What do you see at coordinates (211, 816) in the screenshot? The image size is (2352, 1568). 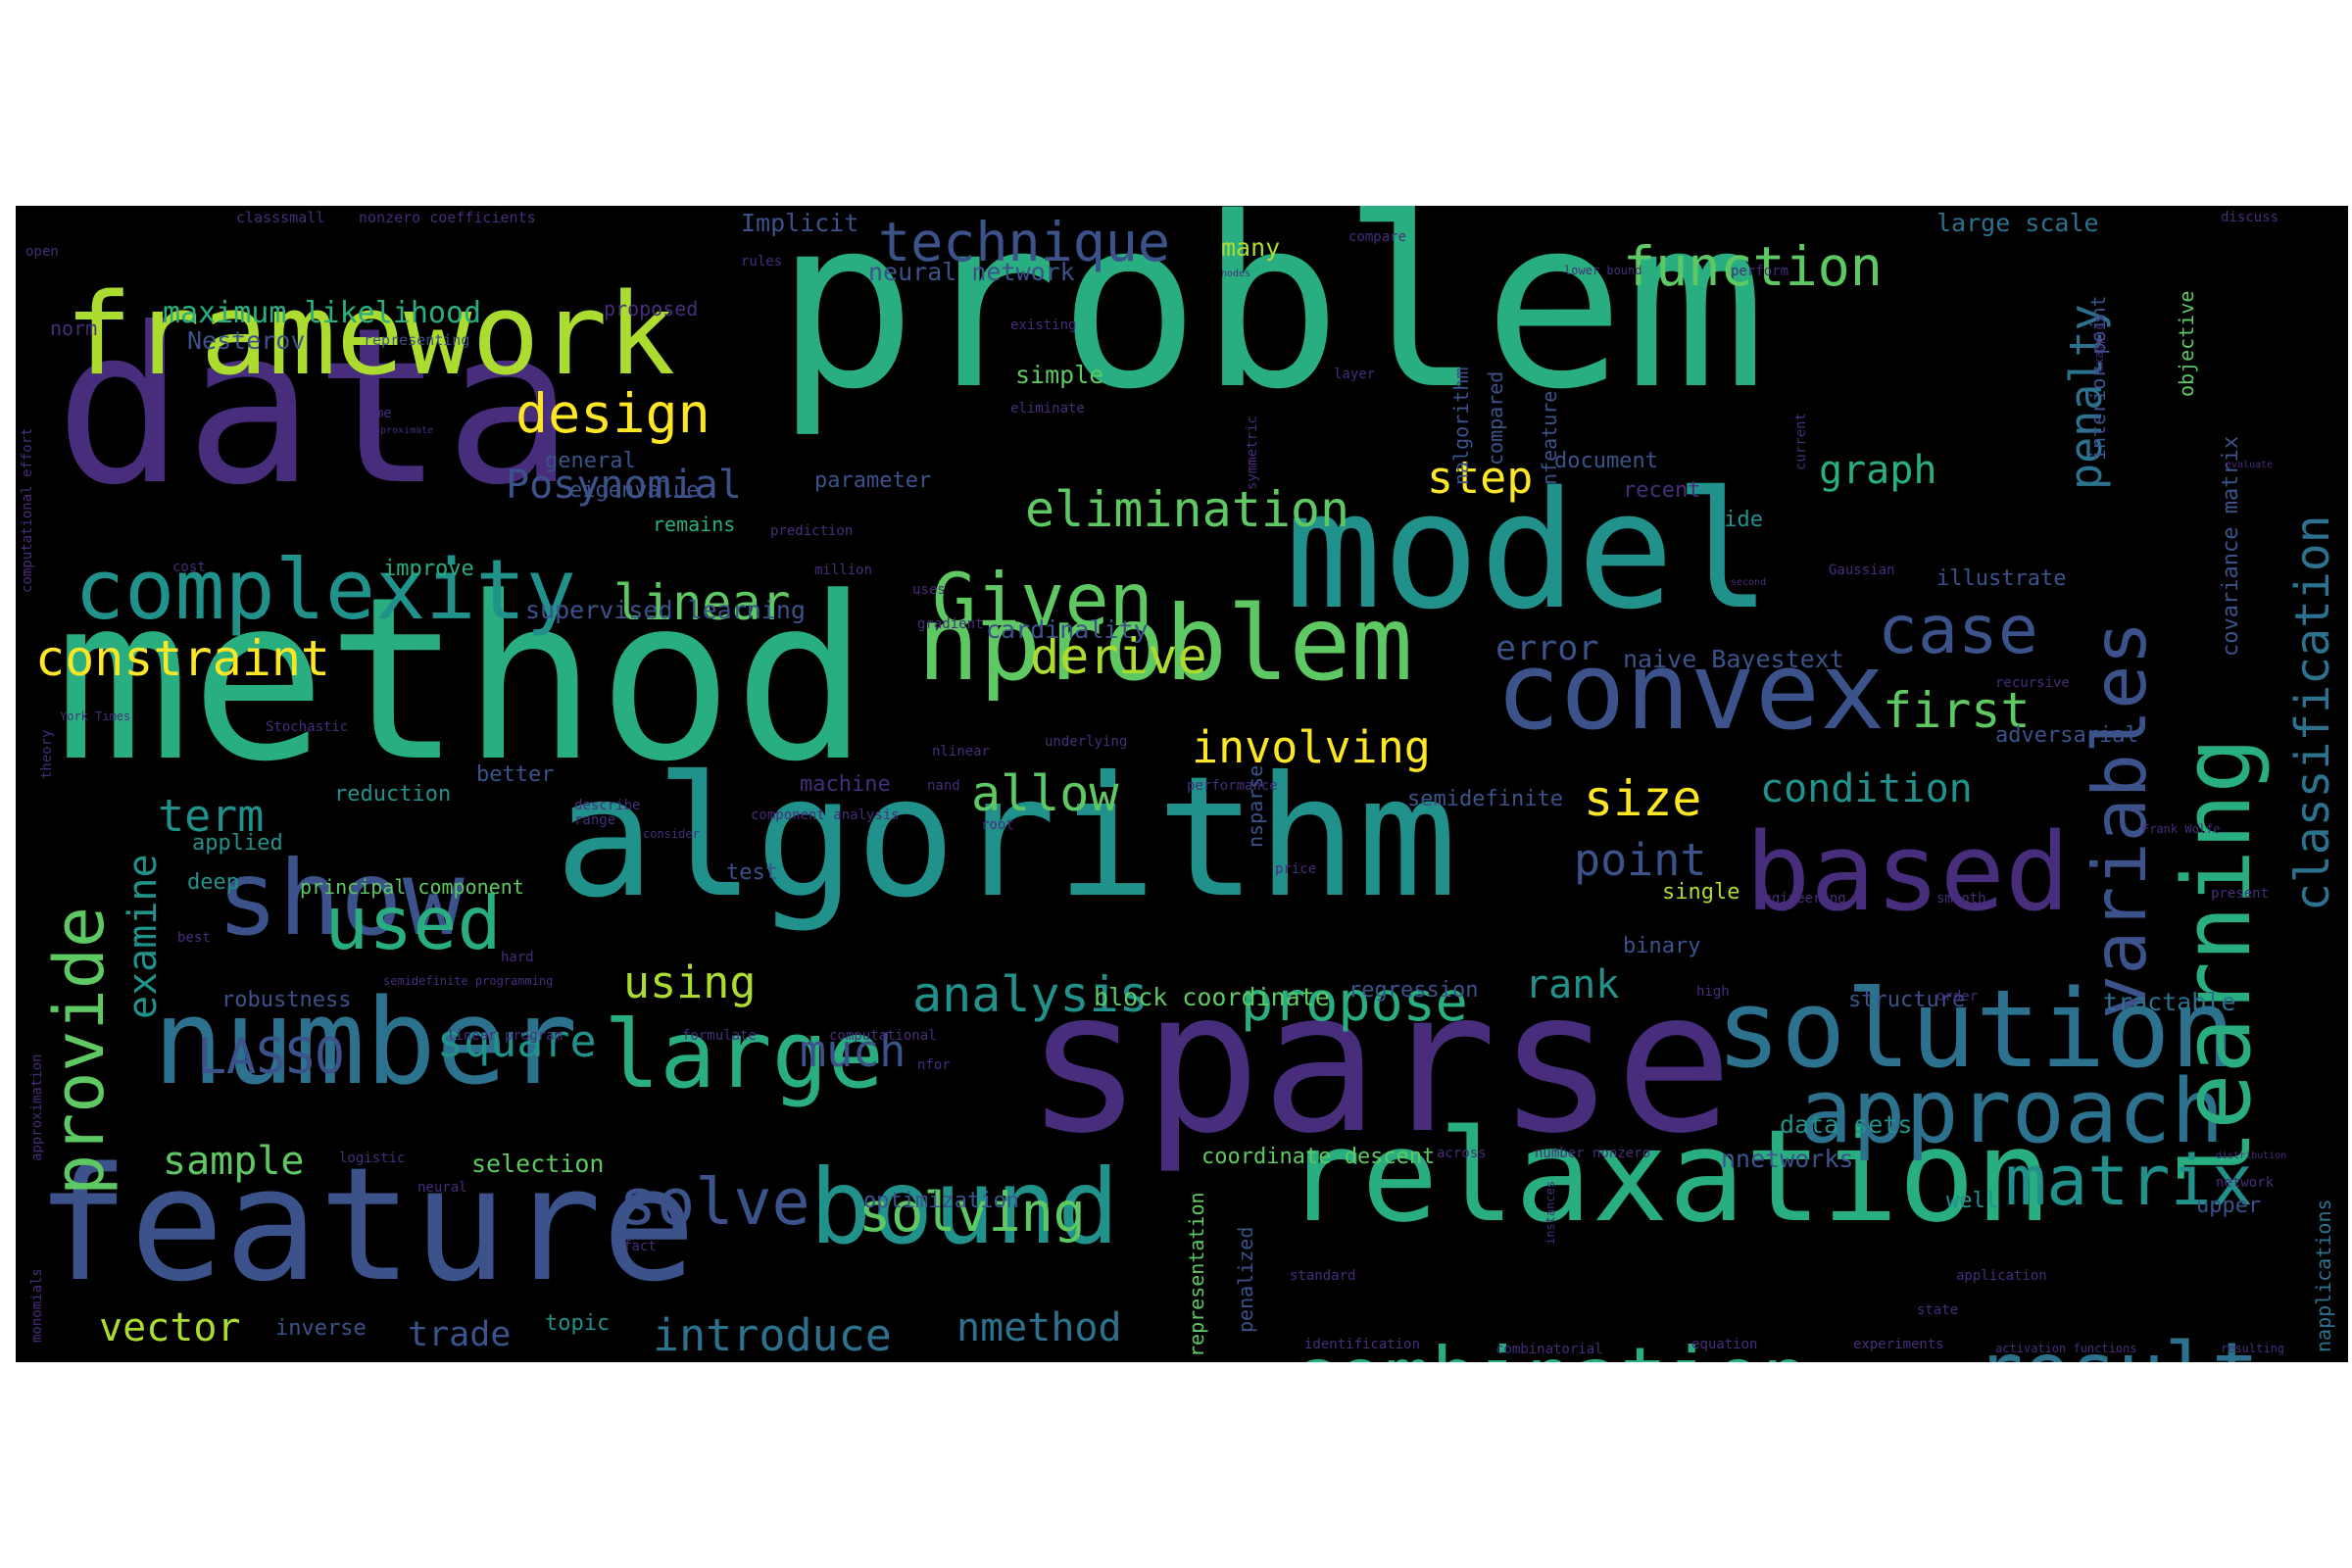 I see `word-term: term` at bounding box center [211, 816].